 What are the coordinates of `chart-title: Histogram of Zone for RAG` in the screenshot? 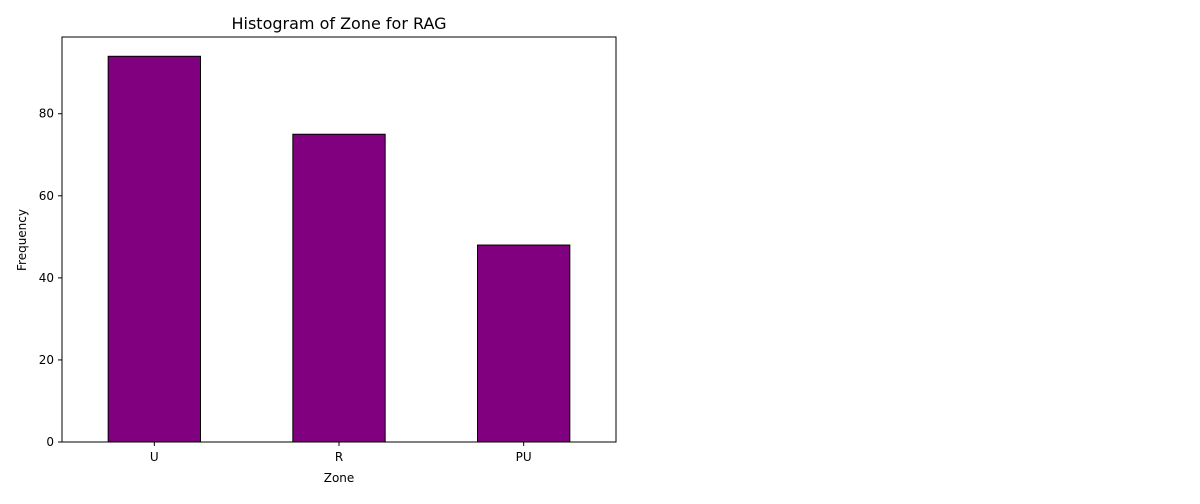 It's located at (338, 23).